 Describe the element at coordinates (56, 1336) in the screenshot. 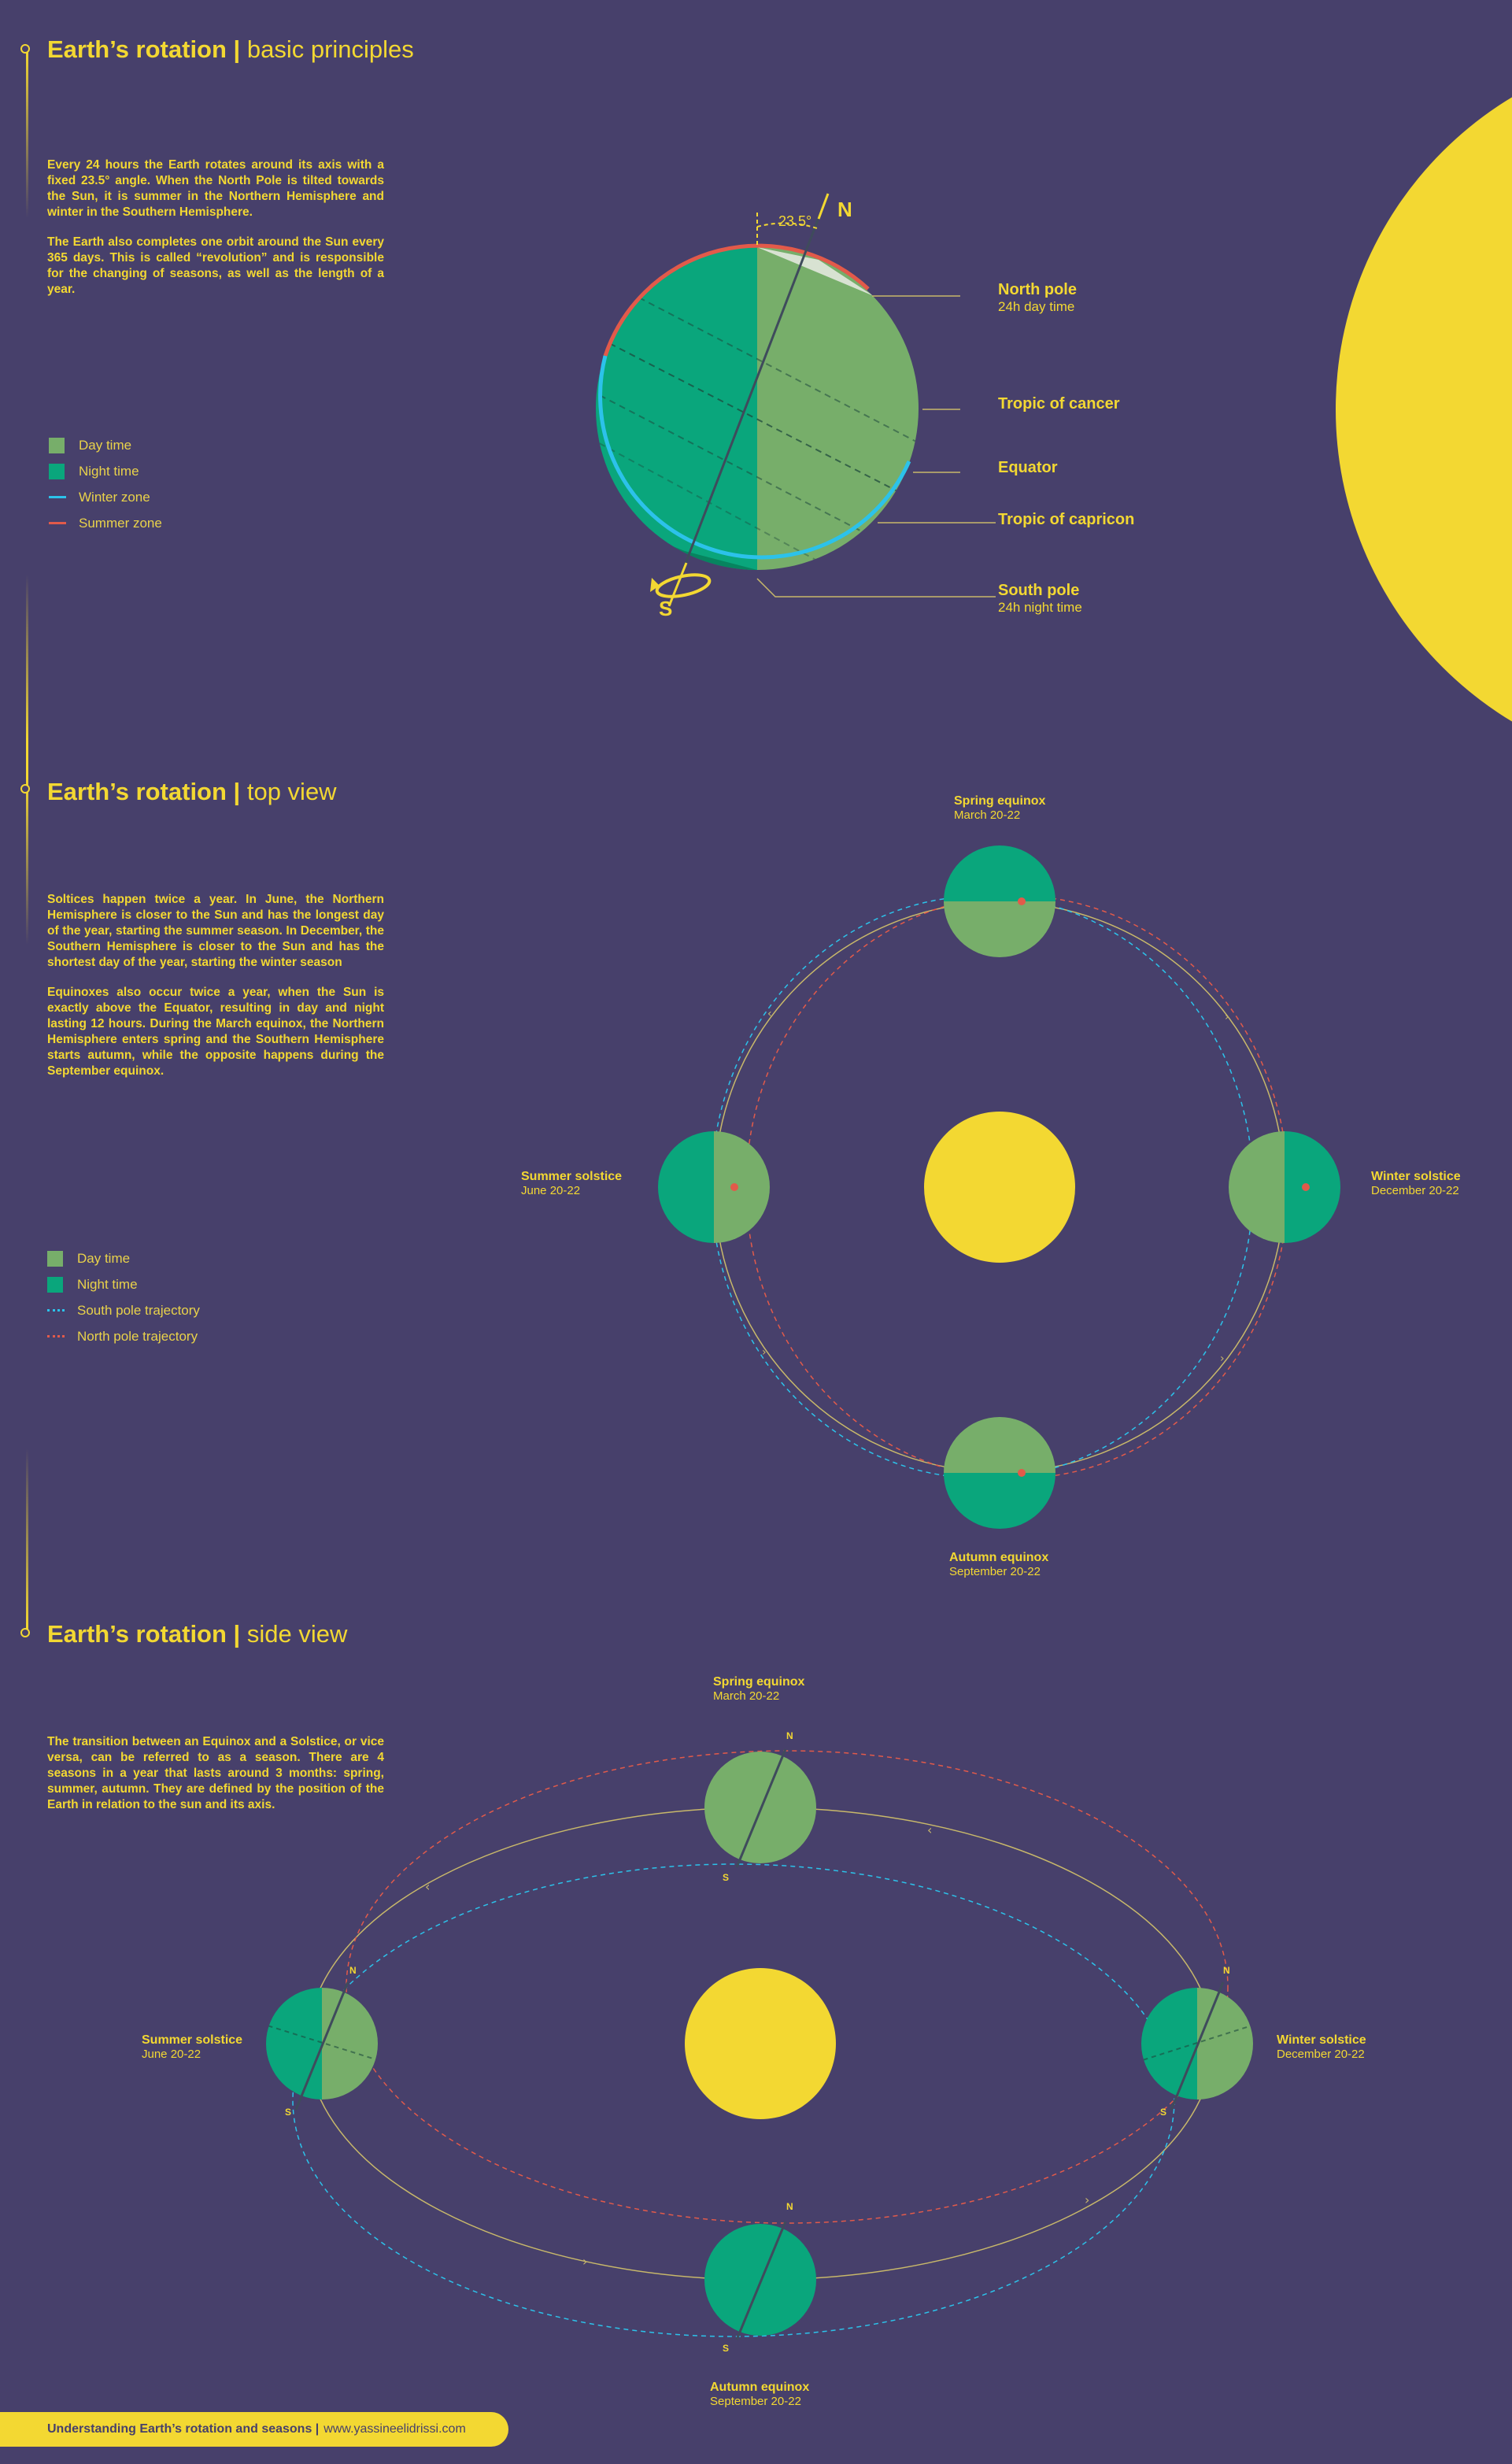

I see `north-dotted-line-icon` at that location.